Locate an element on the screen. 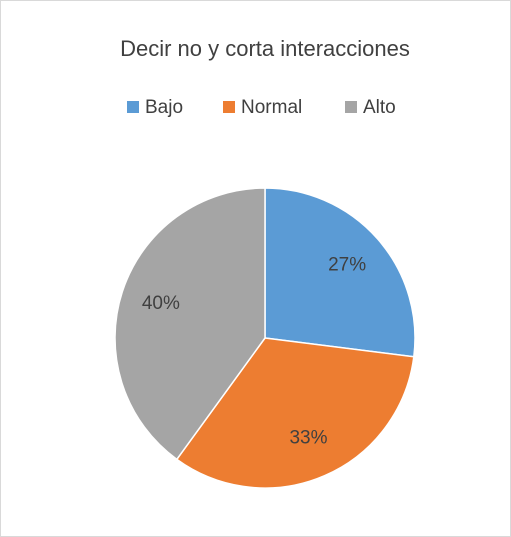 Image resolution: width=511 pixels, height=537 pixels. legend-label: Bajo is located at coordinates (164, 107).